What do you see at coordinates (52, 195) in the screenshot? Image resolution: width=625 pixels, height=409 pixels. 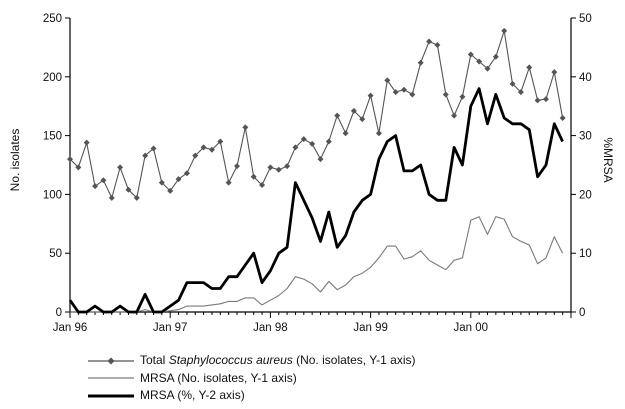 I see `y1-tick-label: 100` at bounding box center [52, 195].